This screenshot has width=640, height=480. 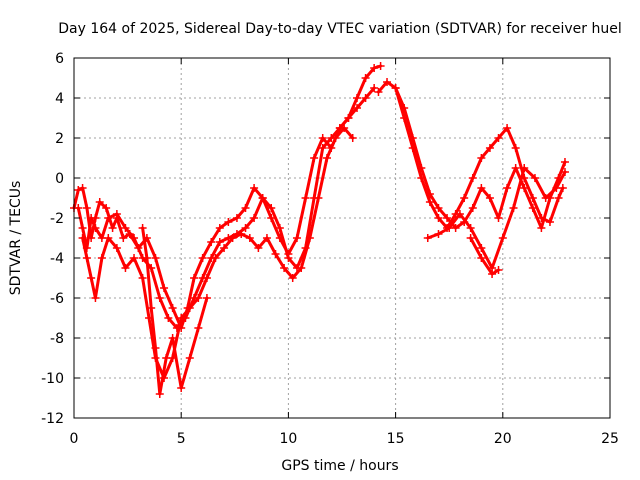 What do you see at coordinates (59, 59) in the screenshot?
I see `y-tick-label: 6` at bounding box center [59, 59].